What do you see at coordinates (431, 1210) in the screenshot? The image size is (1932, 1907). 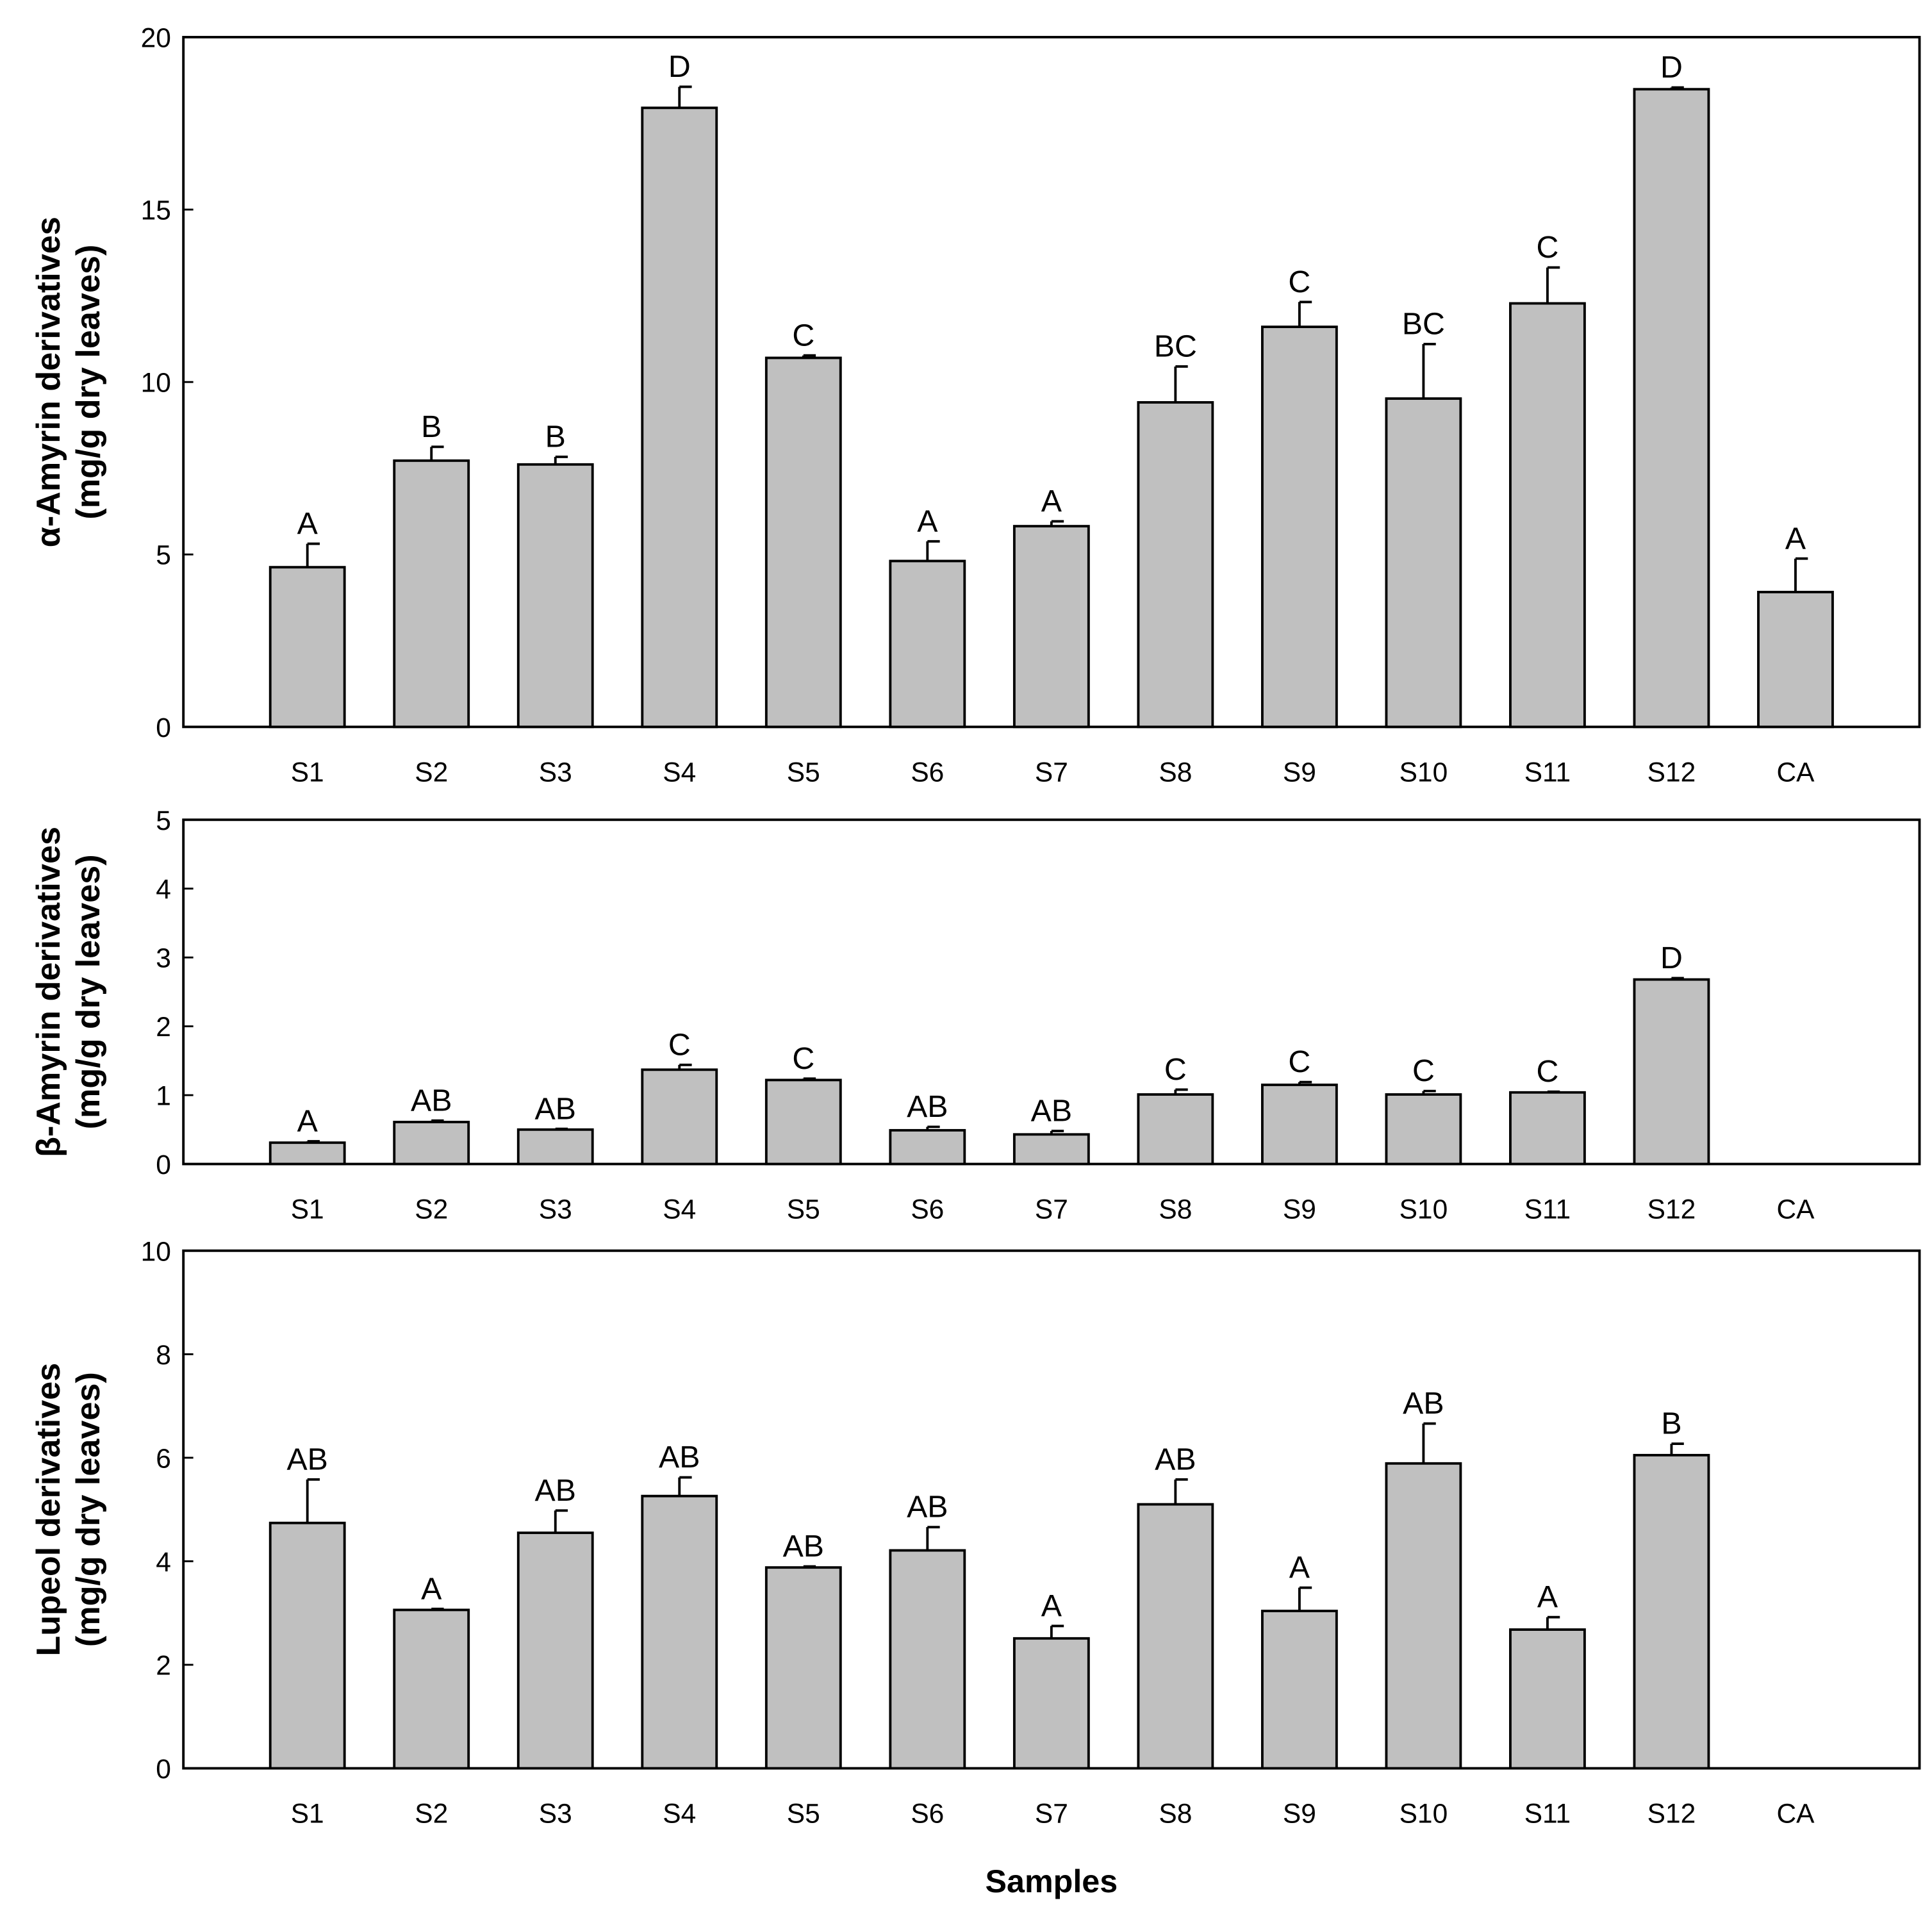 I see `x-tick-label: S2` at bounding box center [431, 1210].